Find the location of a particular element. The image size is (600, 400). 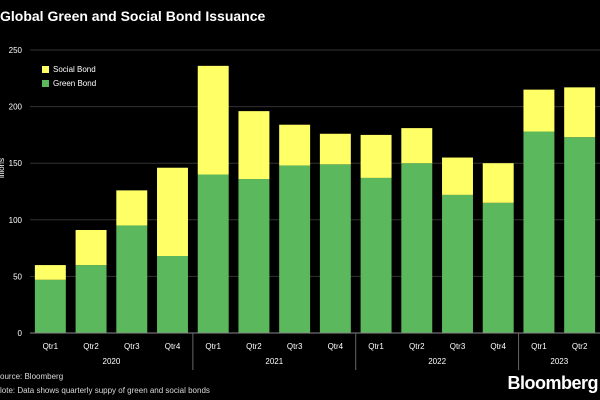

chart-title: Global Green and Social Bond Issuance is located at coordinates (133, 16).